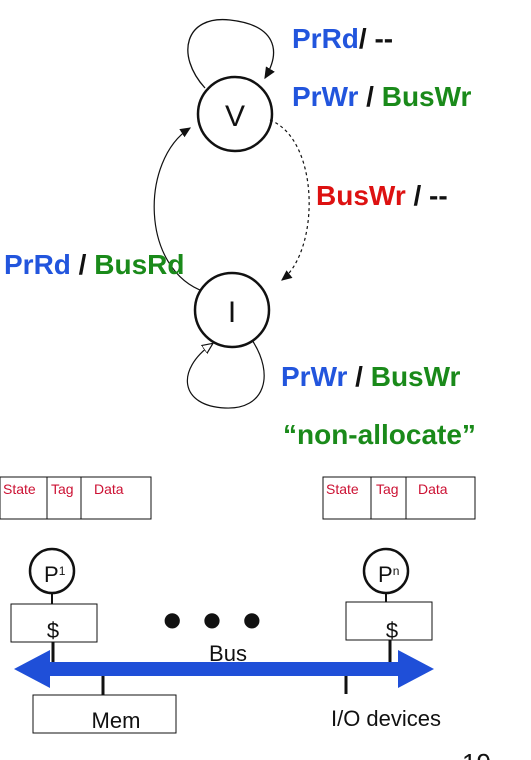  Describe the element at coordinates (109, 489) in the screenshot. I see `cache-left-col-data: Data` at that location.